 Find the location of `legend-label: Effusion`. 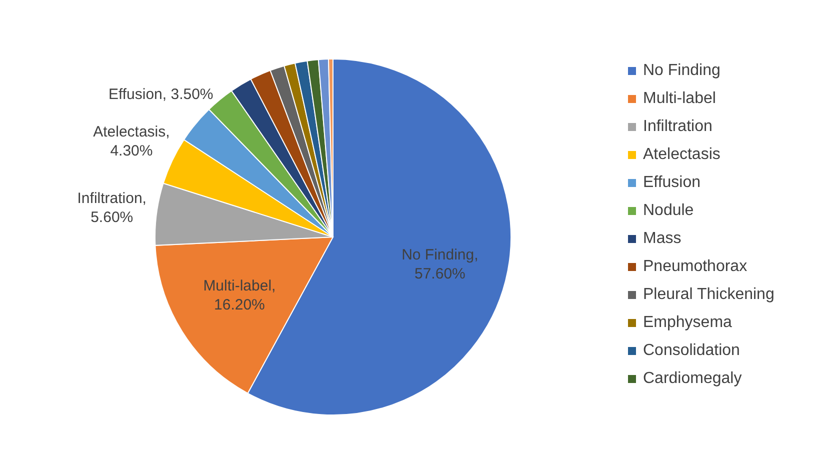

legend-label: Effusion is located at coordinates (672, 183).